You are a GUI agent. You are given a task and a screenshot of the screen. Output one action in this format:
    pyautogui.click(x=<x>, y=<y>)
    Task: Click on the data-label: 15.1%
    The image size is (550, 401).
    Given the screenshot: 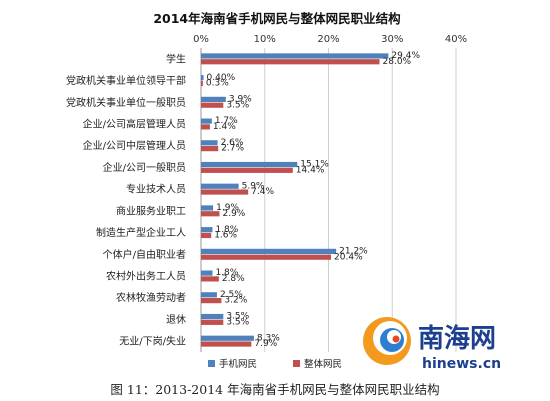 What is the action you would take?
    pyautogui.click(x=314, y=165)
    